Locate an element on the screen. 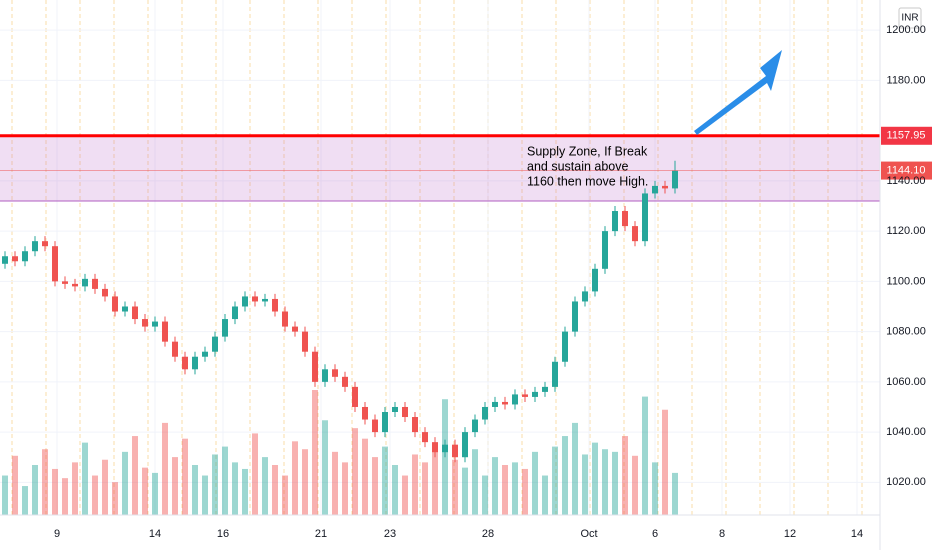 Image resolution: width=932 pixels, height=550 pixels. annotation: 1160 then move High. is located at coordinates (587, 181).